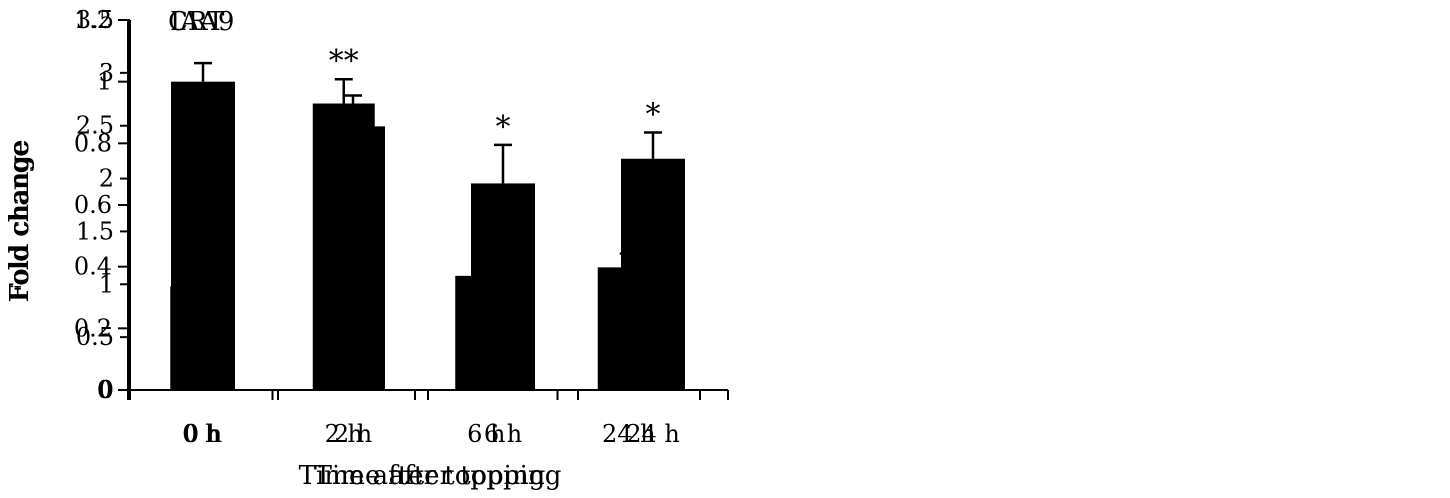 Image resolution: width=1450 pixels, height=498 pixels. What do you see at coordinates (93, 205) in the screenshot?
I see `iaa9-y-tick-label: 0.6` at bounding box center [93, 205].